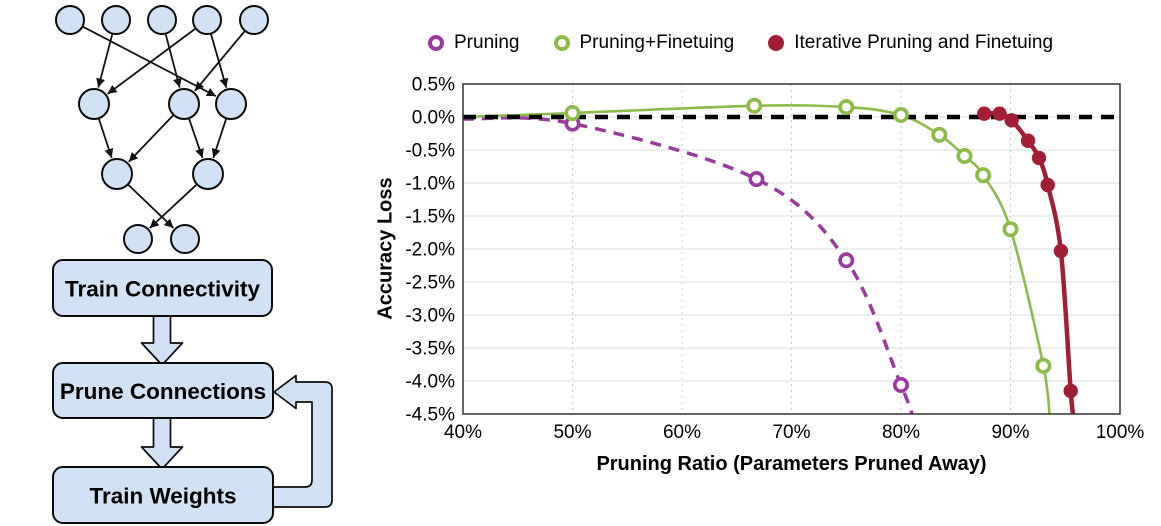 Image resolution: width=1161 pixels, height=526 pixels. I want to click on x-axis-title: Pruning Ratio (Parameters Pruned Away), so click(791, 464).